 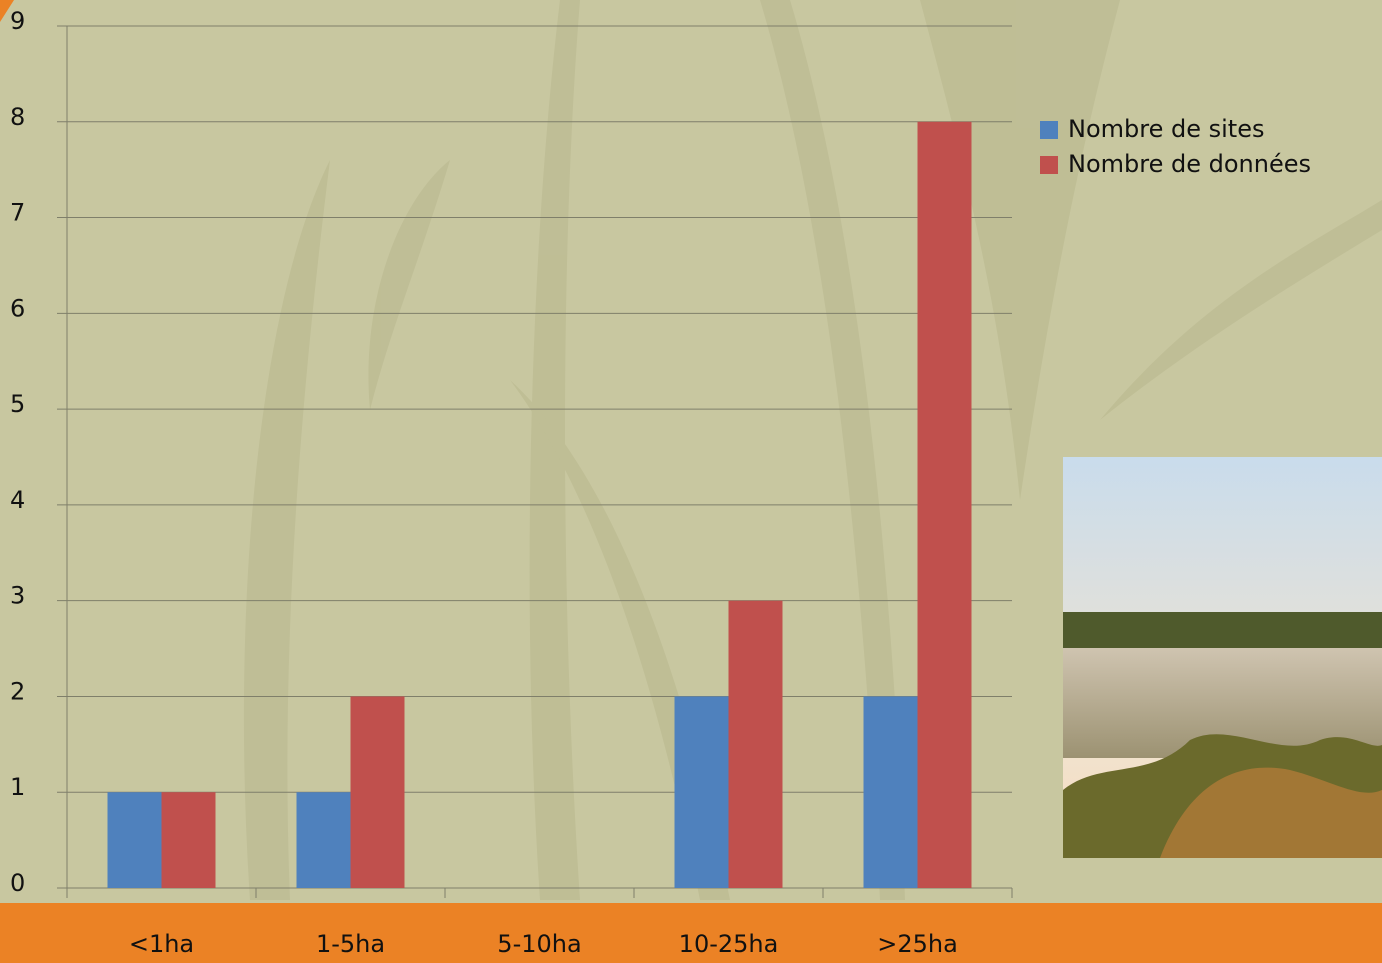 I want to click on x-tick-label: >25ha, so click(x=917, y=944).